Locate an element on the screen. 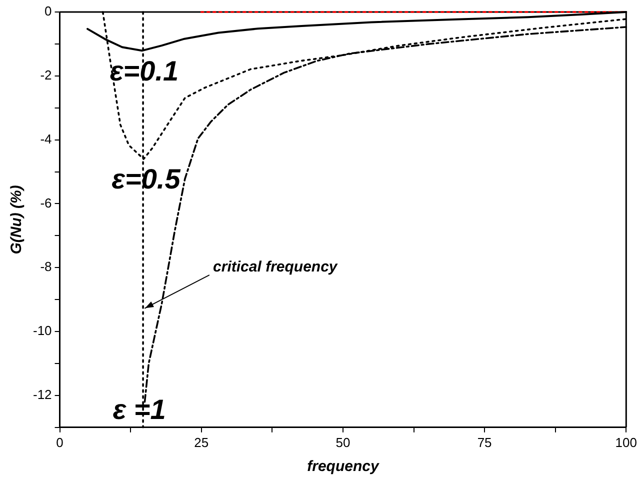 The image size is (640, 484). annotation: ε=0.5 is located at coordinates (146, 179).